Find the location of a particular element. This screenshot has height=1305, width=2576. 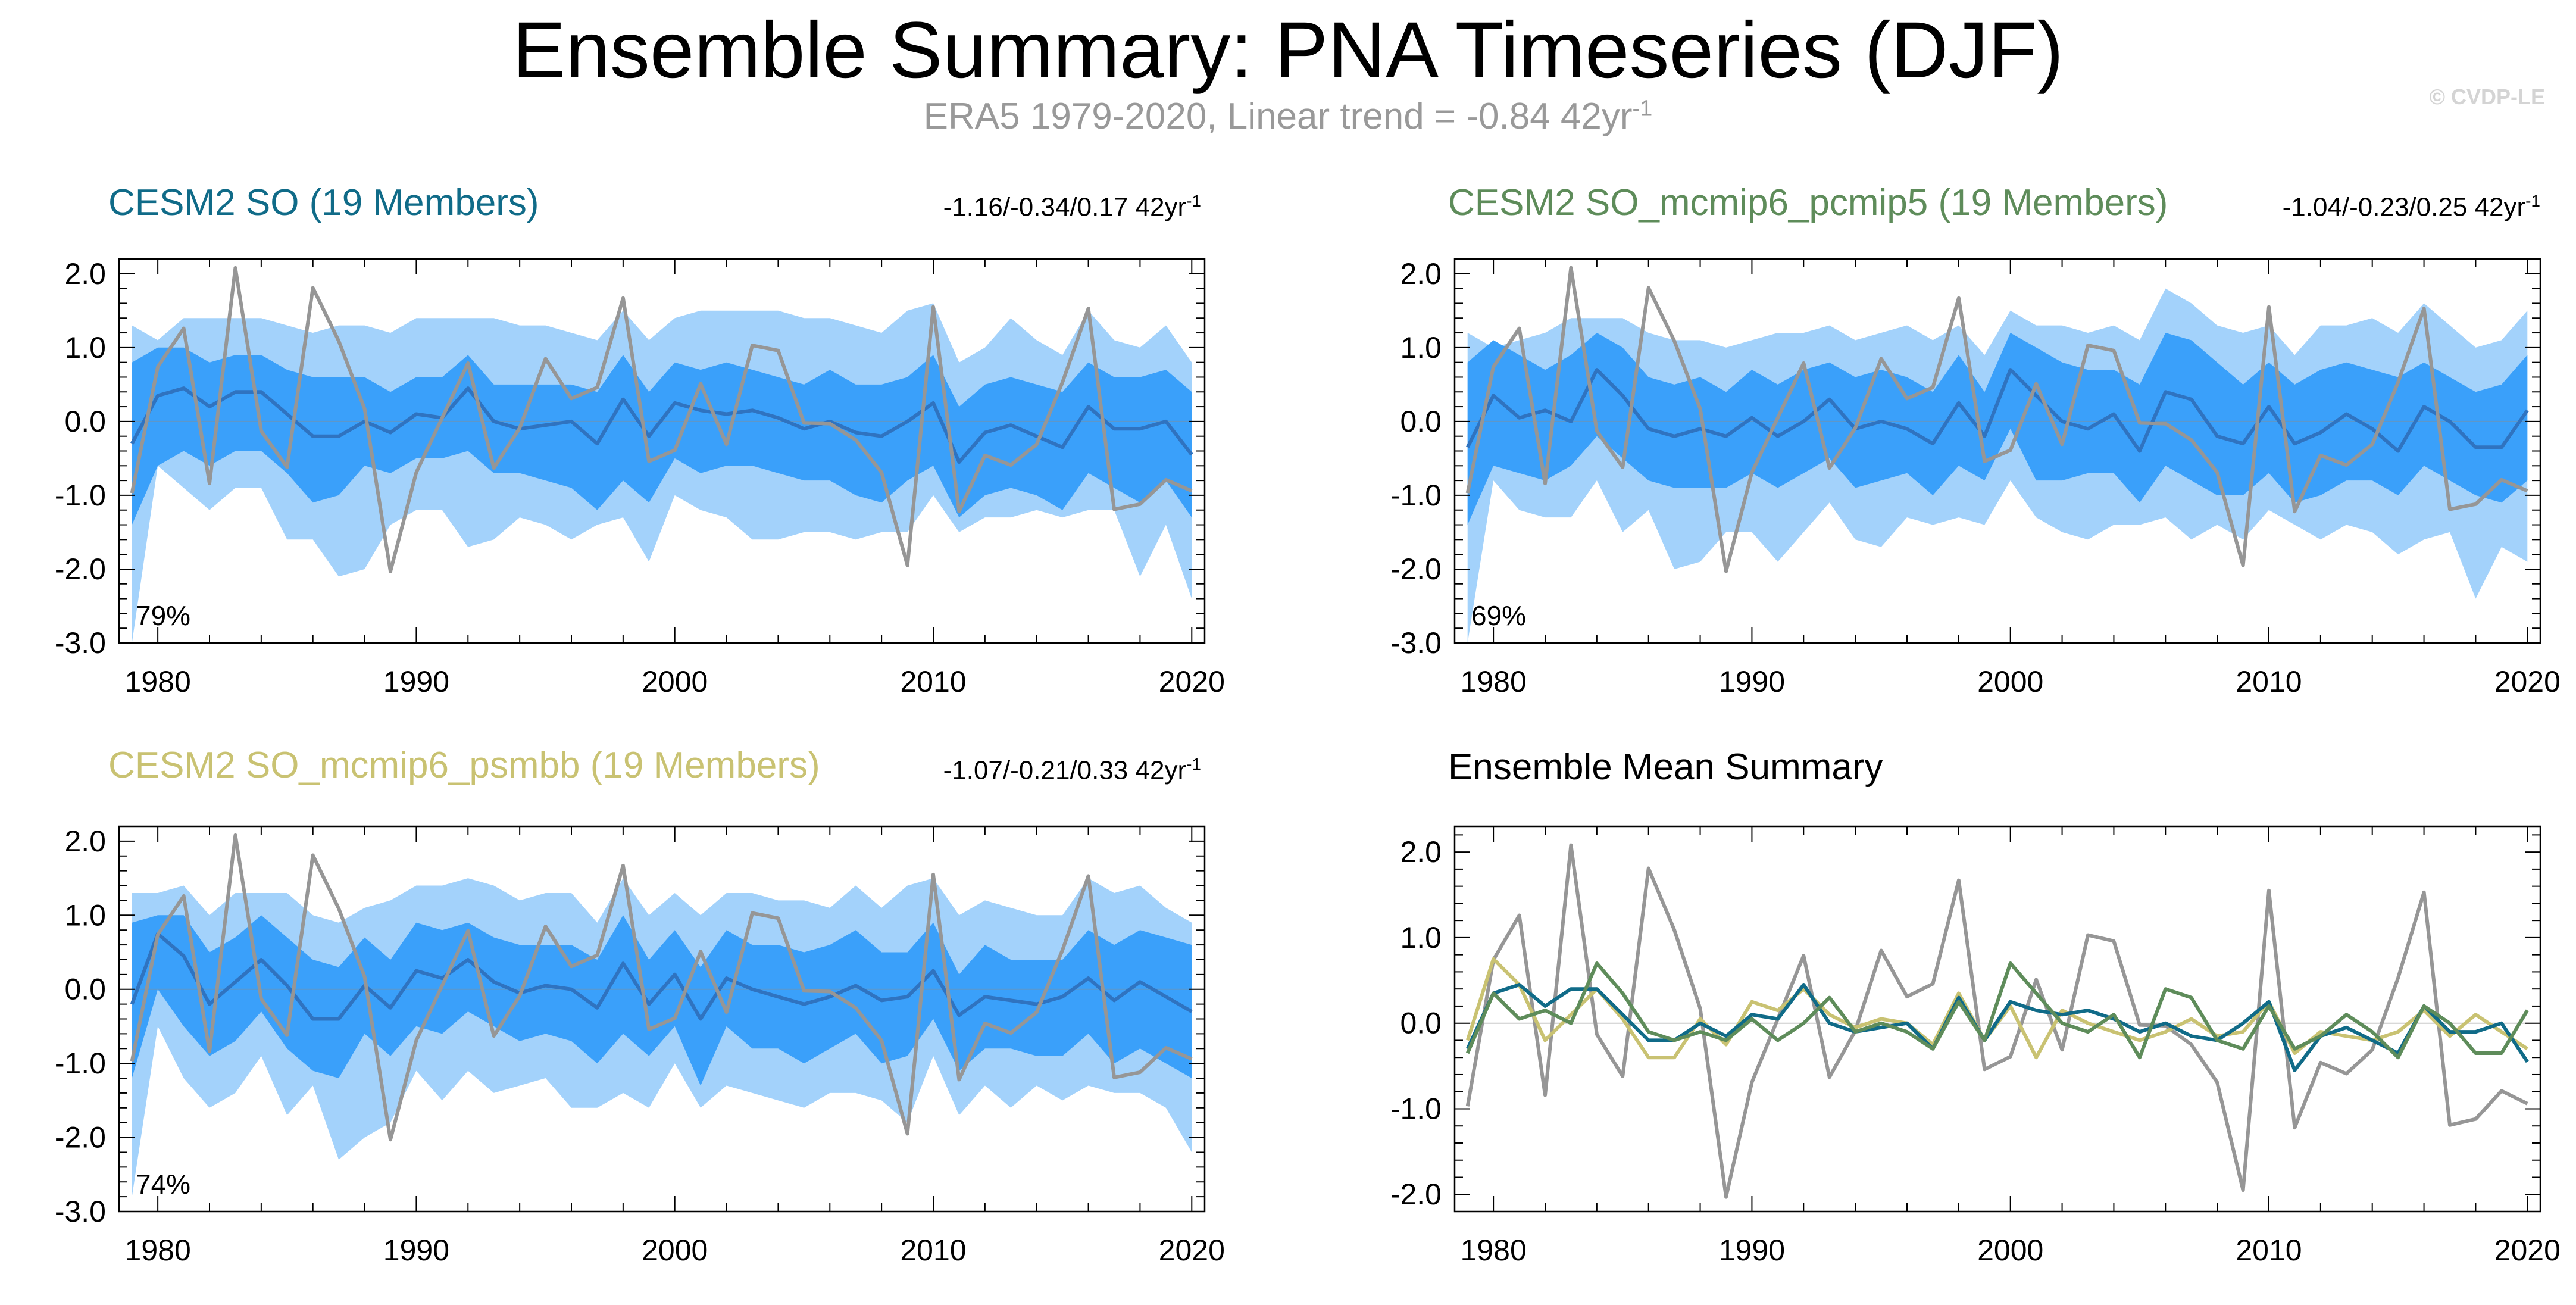

panel-trend-psmbb: -1.07/-0.21/0.33 42yr-1 is located at coordinates (1072, 770).